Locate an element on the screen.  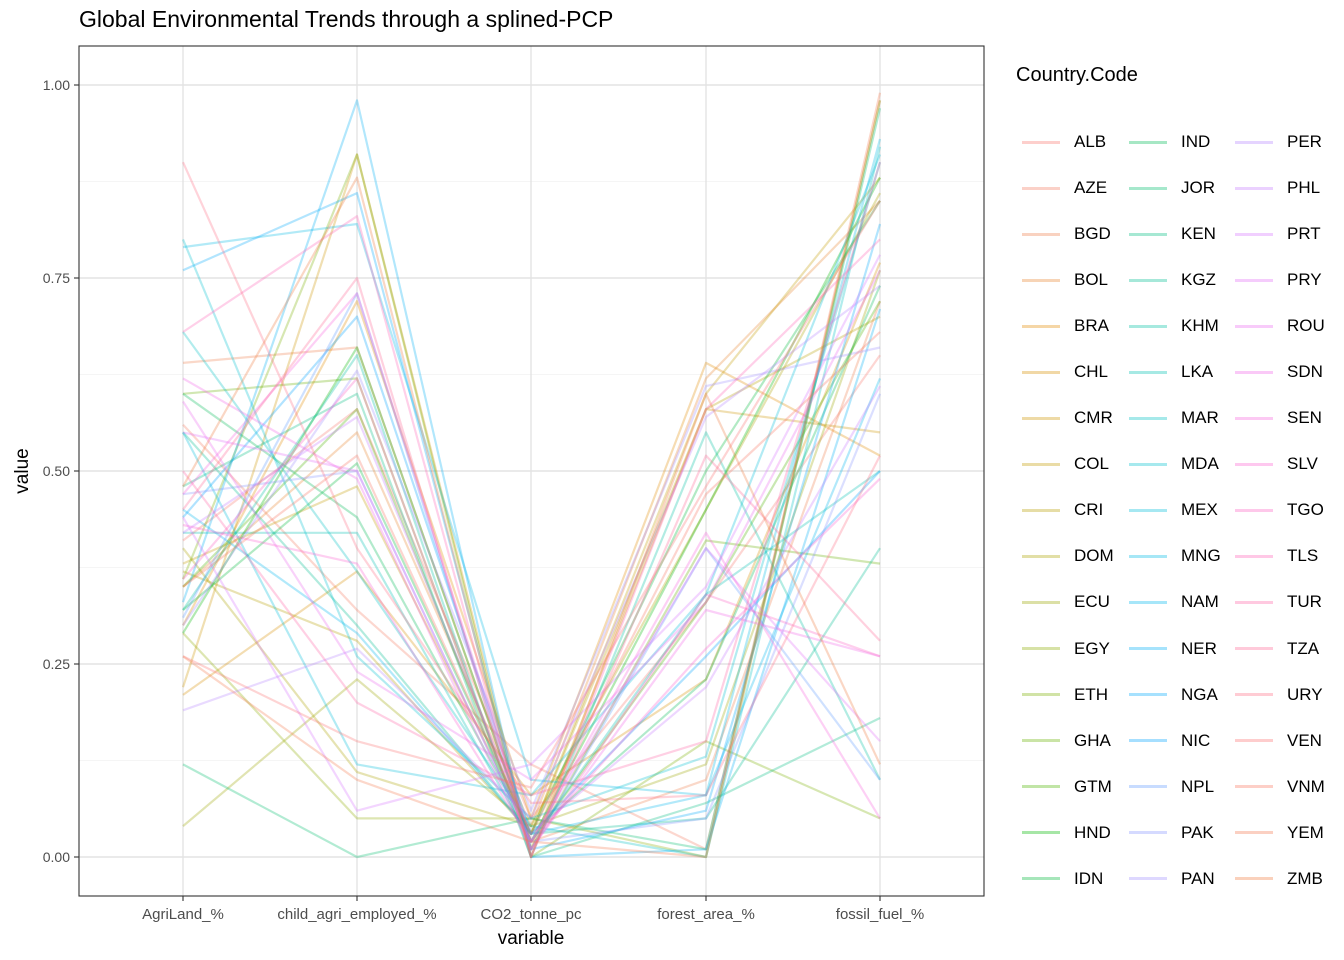
legend-label: CRI is located at coordinates (1089, 510).